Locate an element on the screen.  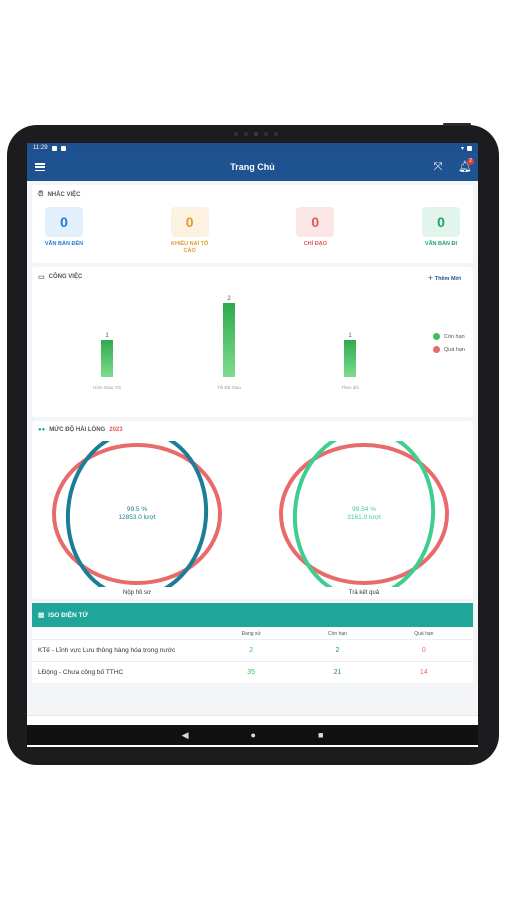
donut-center: 99.5 % 12853.0 lượt is located at coordinates (137, 514).